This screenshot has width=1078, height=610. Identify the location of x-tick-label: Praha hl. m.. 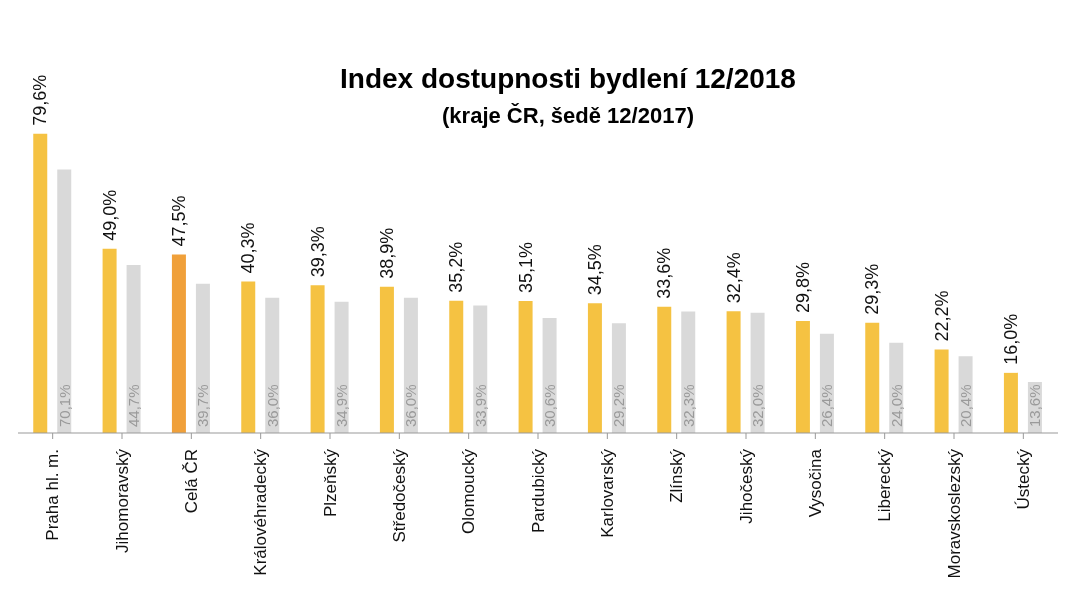
(53, 495).